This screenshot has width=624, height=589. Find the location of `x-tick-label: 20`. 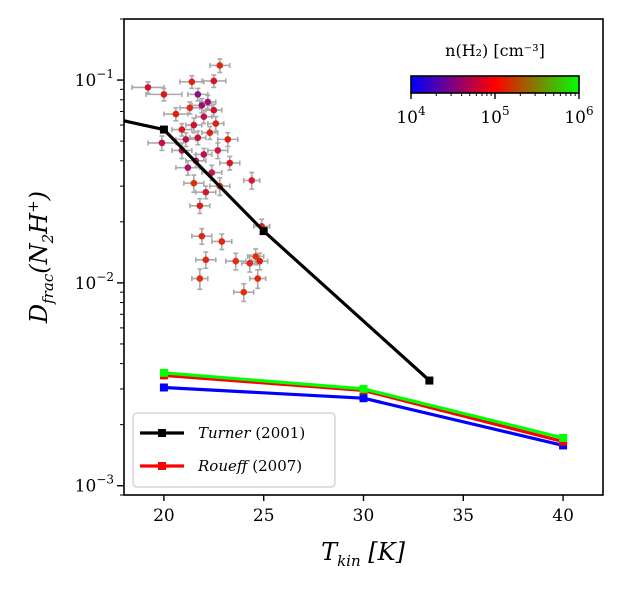

x-tick-label: 20 is located at coordinates (164, 516).